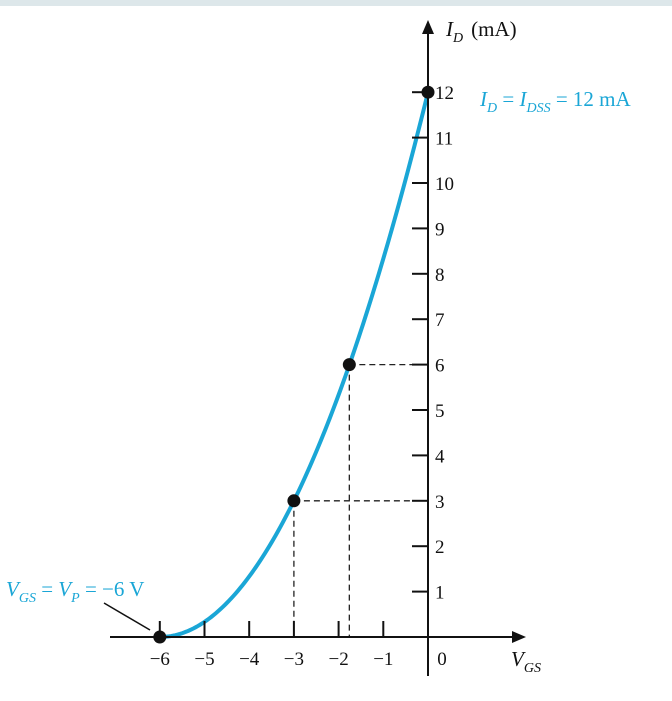 The height and width of the screenshot is (701, 672). What do you see at coordinates (204, 659) in the screenshot?
I see `x-tick-label: −5` at bounding box center [204, 659].